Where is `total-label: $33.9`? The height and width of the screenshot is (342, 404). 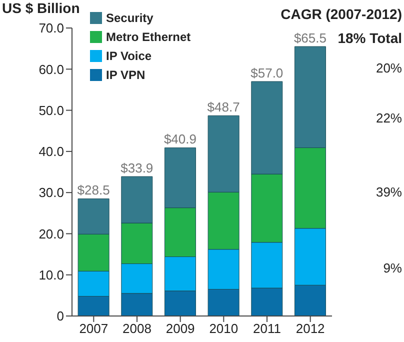 total-label: $33.9 is located at coordinates (137, 168).